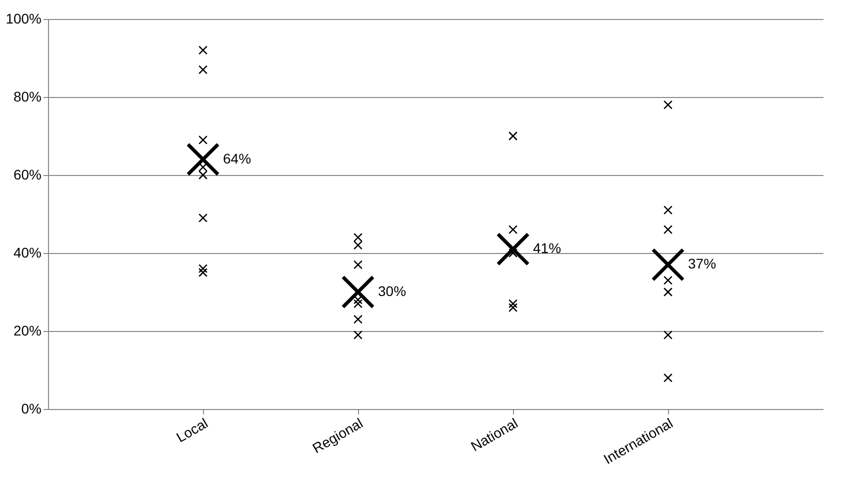 The image size is (845, 478). I want to click on y-tick-label: 40%, so click(27, 252).